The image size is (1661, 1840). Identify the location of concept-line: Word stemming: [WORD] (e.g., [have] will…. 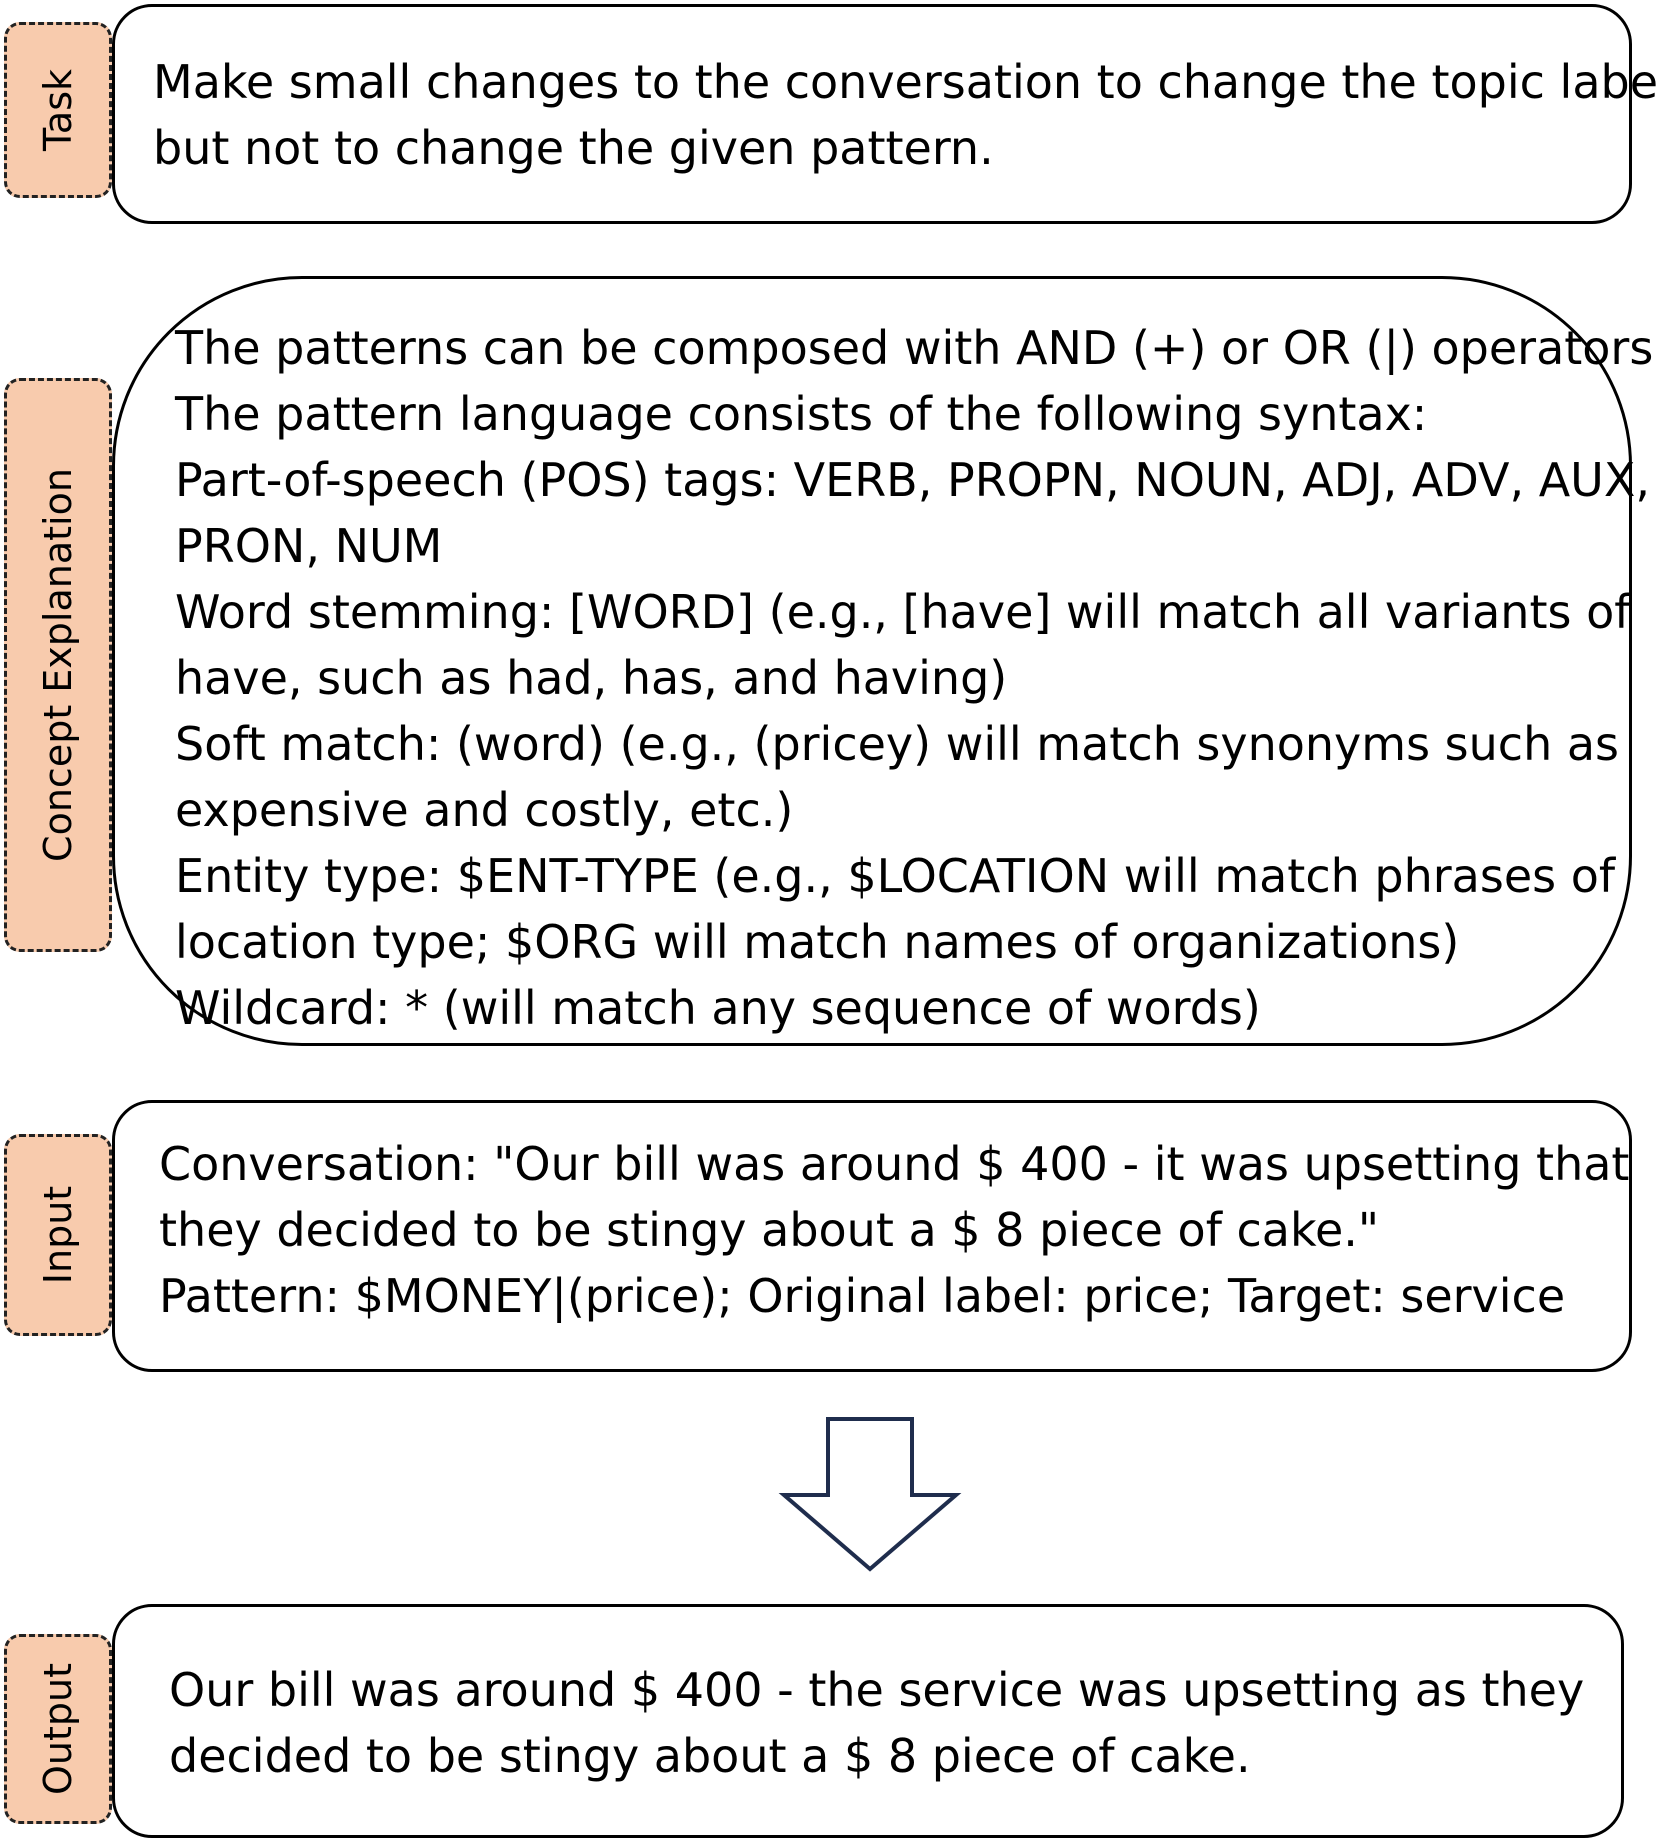
(903, 612).